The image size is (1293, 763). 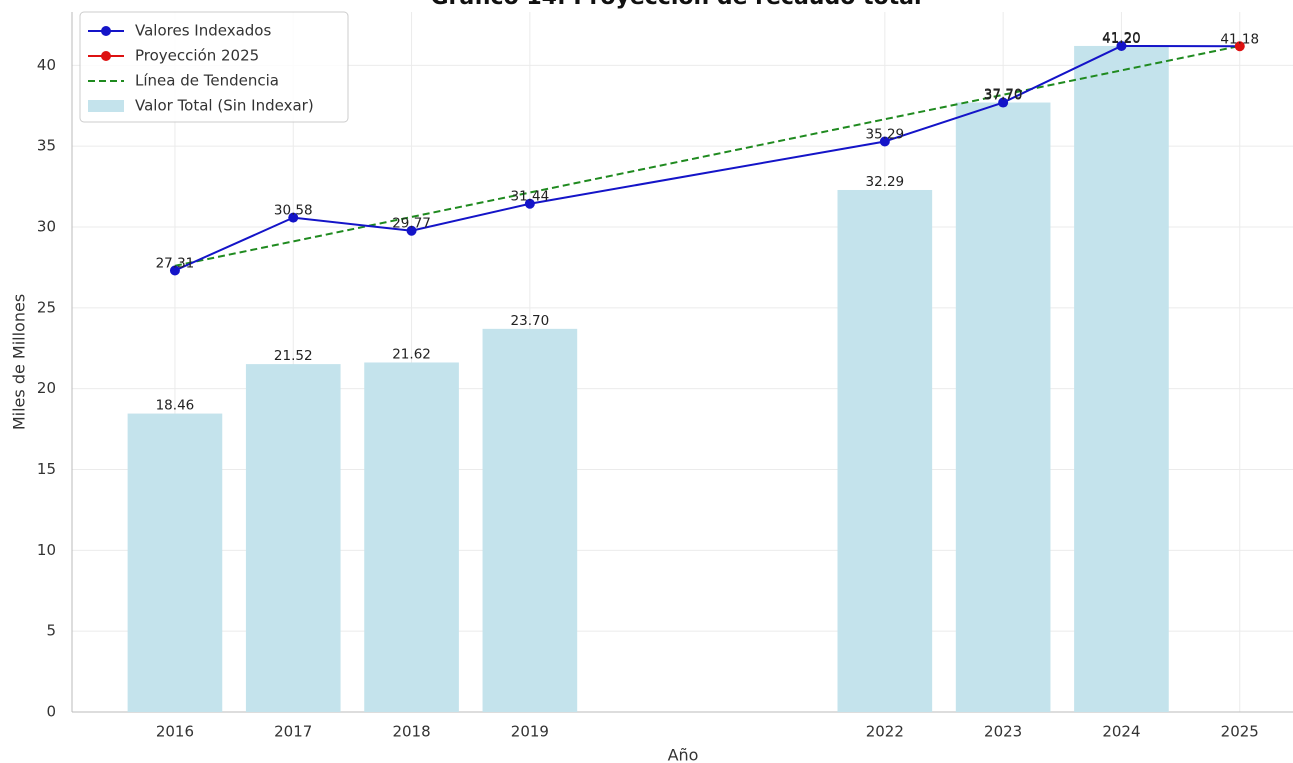 What do you see at coordinates (411, 224) in the screenshot?
I see `point-value-label: 29.77` at bounding box center [411, 224].